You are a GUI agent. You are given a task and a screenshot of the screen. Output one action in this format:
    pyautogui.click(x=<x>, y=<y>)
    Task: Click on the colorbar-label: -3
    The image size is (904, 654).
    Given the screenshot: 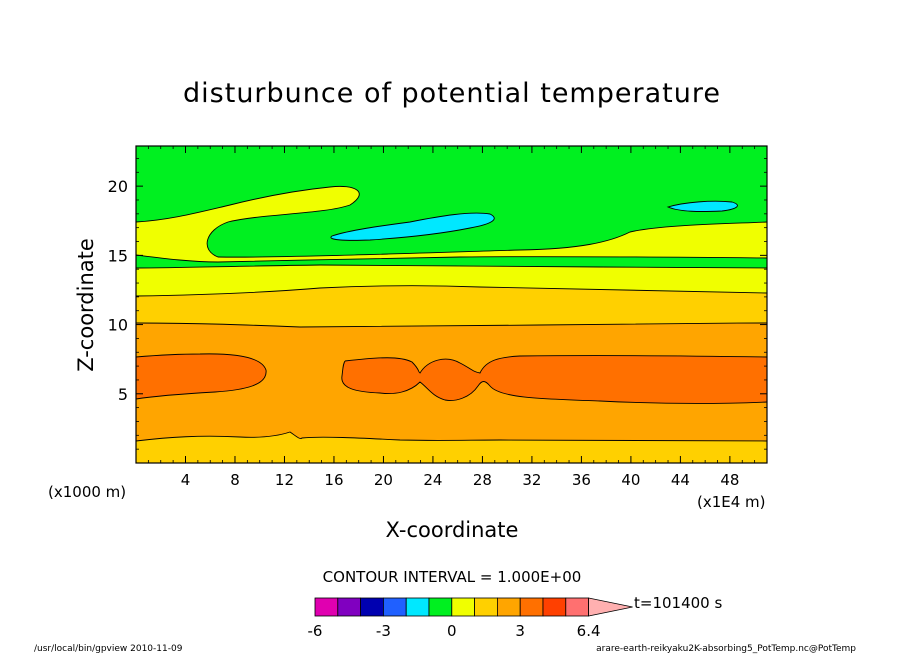 What is the action you would take?
    pyautogui.click(x=383, y=631)
    